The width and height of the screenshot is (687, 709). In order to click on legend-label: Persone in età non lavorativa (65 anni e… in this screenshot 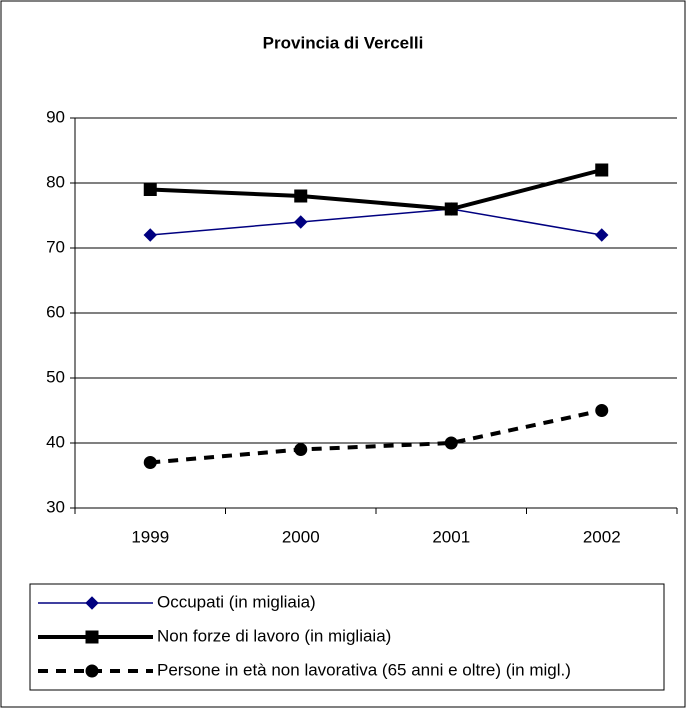, I will do `click(364, 669)`.